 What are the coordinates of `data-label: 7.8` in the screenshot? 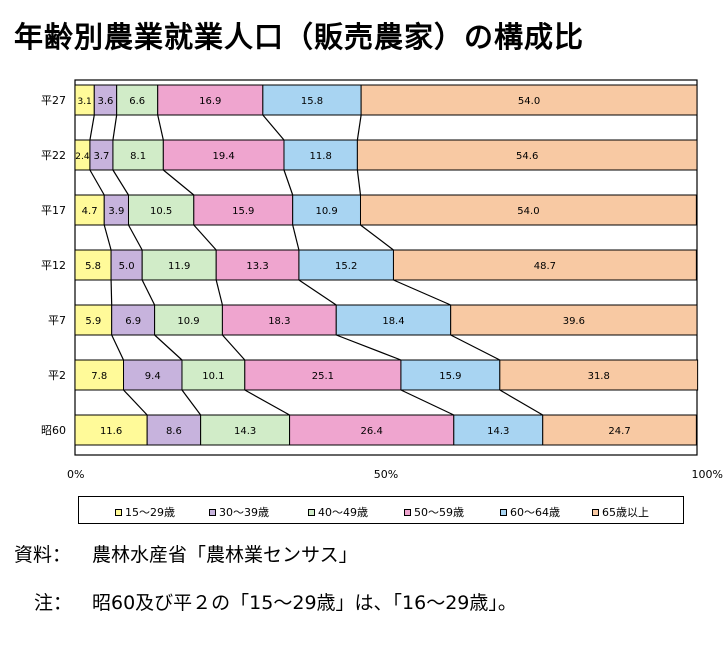 It's located at (99, 376).